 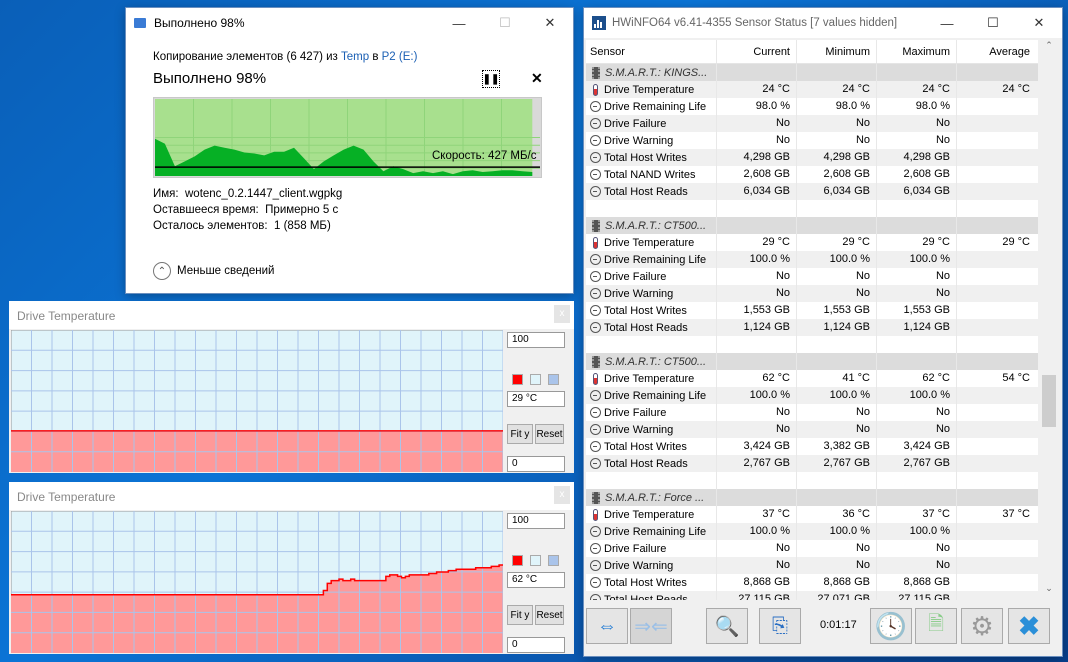 I want to click on less-details-label: Меньше сведений, so click(x=226, y=271).